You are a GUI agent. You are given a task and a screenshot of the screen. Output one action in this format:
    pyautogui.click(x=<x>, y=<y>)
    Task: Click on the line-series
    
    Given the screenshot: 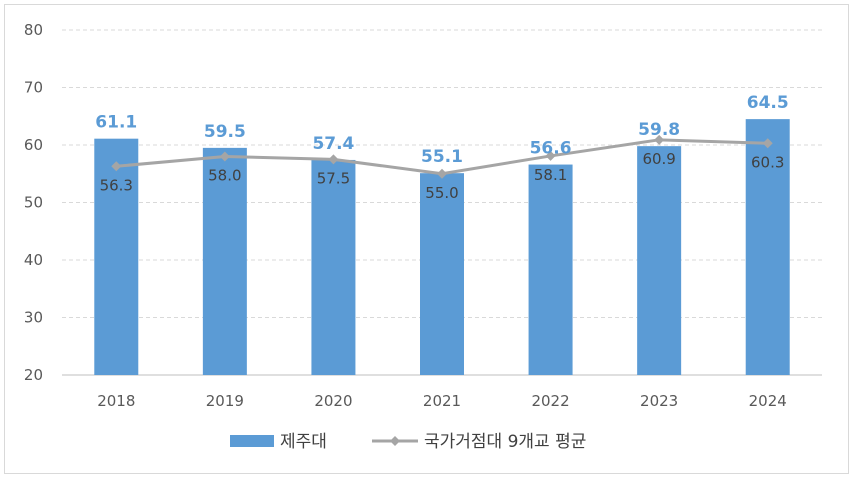 What is the action you would take?
    pyautogui.click(x=442, y=156)
    